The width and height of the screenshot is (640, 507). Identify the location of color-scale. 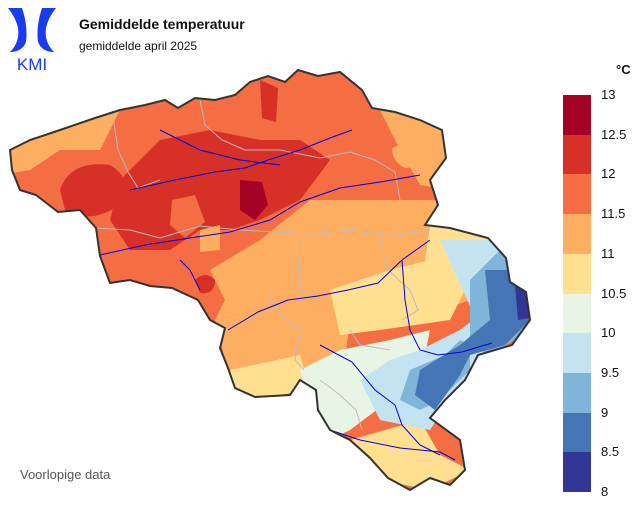
(577, 294).